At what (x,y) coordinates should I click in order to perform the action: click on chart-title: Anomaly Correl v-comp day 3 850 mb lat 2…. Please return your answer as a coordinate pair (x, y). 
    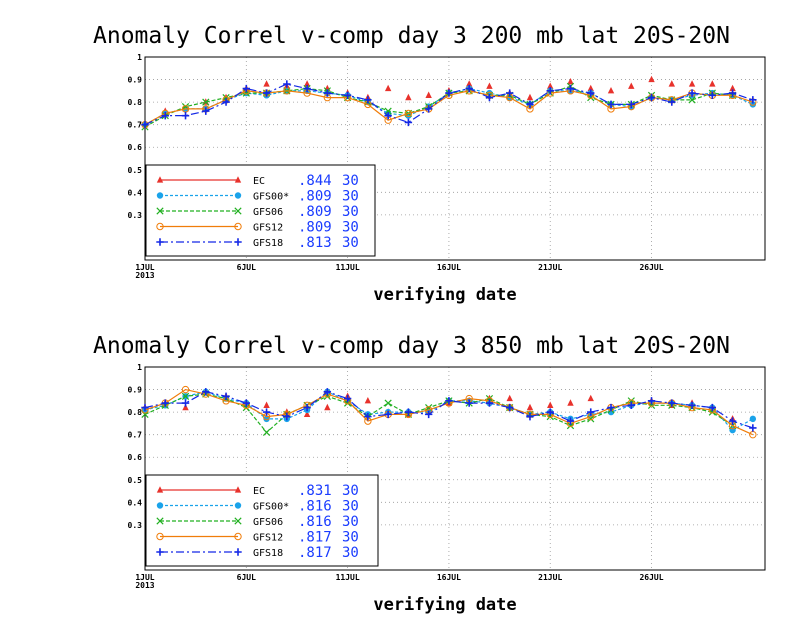
    Looking at the image, I should click on (411, 346).